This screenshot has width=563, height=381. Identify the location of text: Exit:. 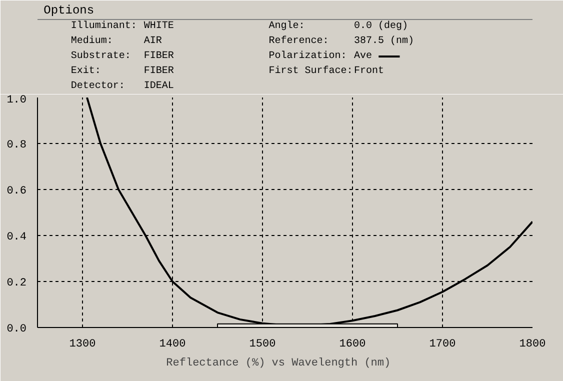
(85, 71).